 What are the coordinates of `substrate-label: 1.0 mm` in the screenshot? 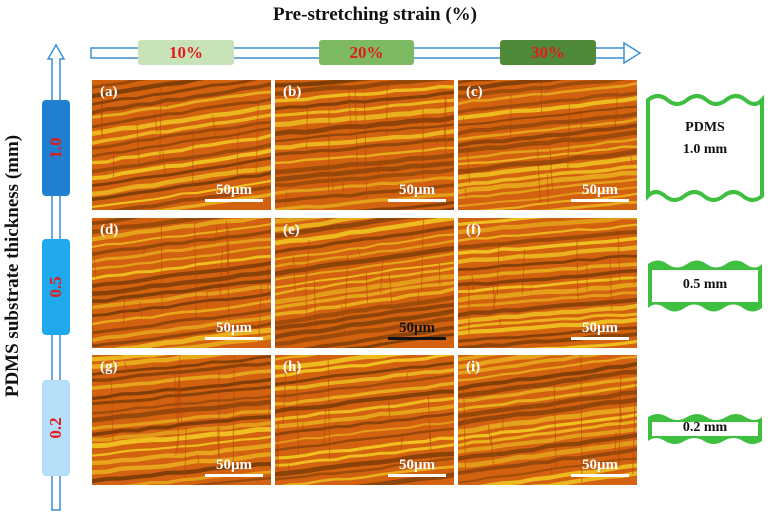 It's located at (705, 149).